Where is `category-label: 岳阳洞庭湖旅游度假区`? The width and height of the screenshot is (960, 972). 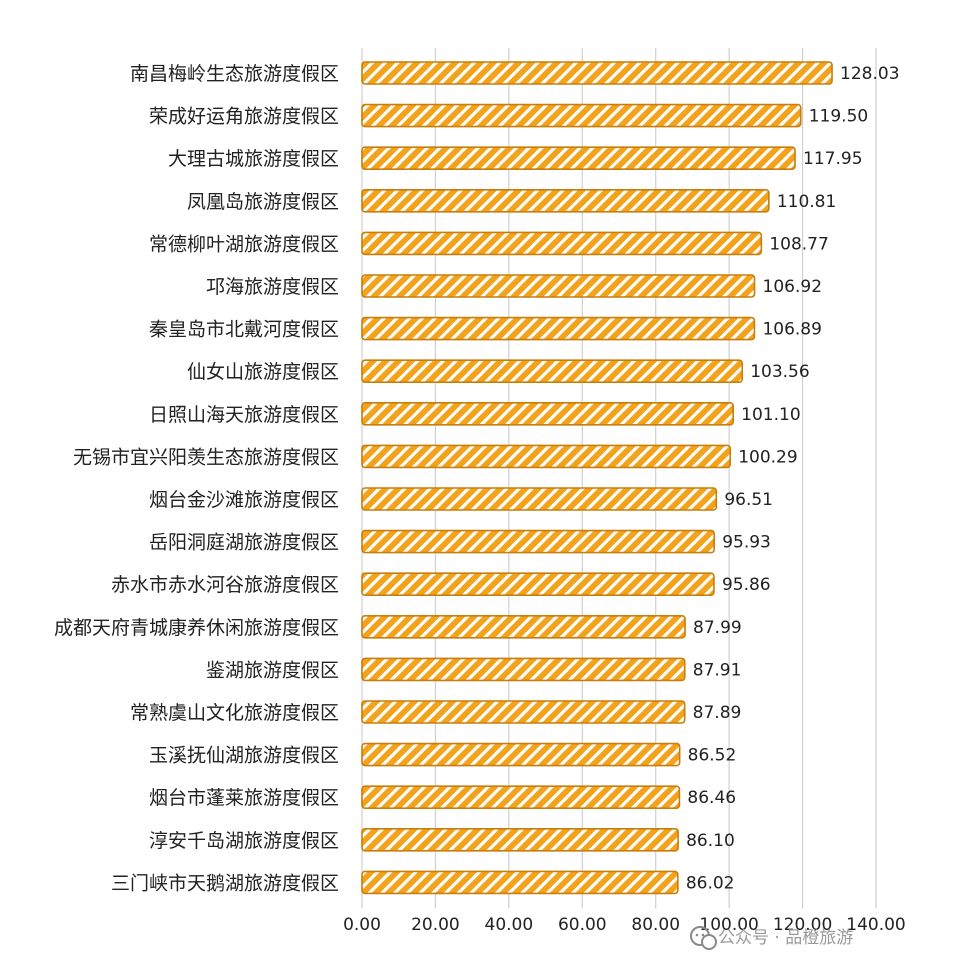
category-label: 岳阳洞庭湖旅游度假区 is located at coordinates (244, 543).